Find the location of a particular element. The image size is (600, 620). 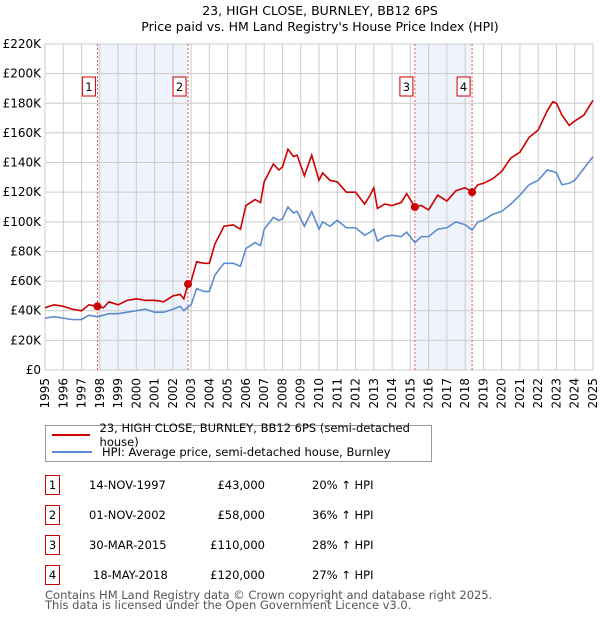

sale-row: 1 14-NOV-1997 £43,000 20% ↑ HPI is located at coordinates (245, 485).